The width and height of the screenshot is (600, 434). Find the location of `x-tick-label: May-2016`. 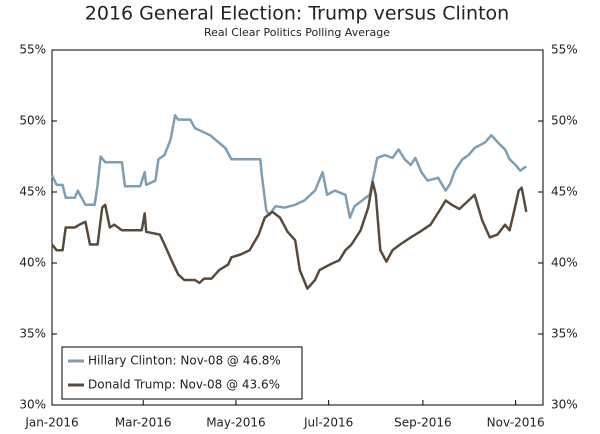

x-tick-label: May-2016 is located at coordinates (235, 423).